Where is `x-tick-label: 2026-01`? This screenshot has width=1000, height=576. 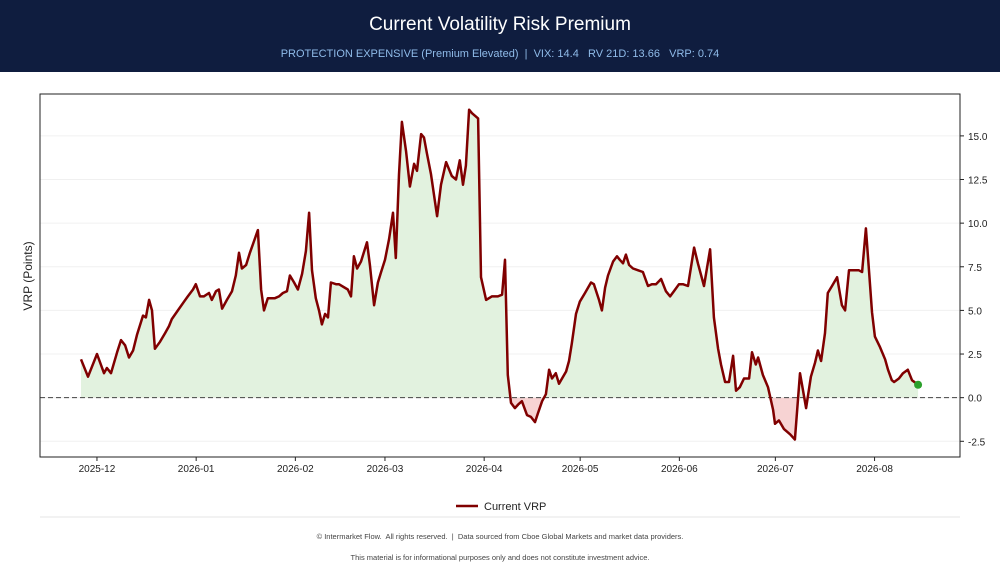 x-tick-label: 2026-01 is located at coordinates (196, 469).